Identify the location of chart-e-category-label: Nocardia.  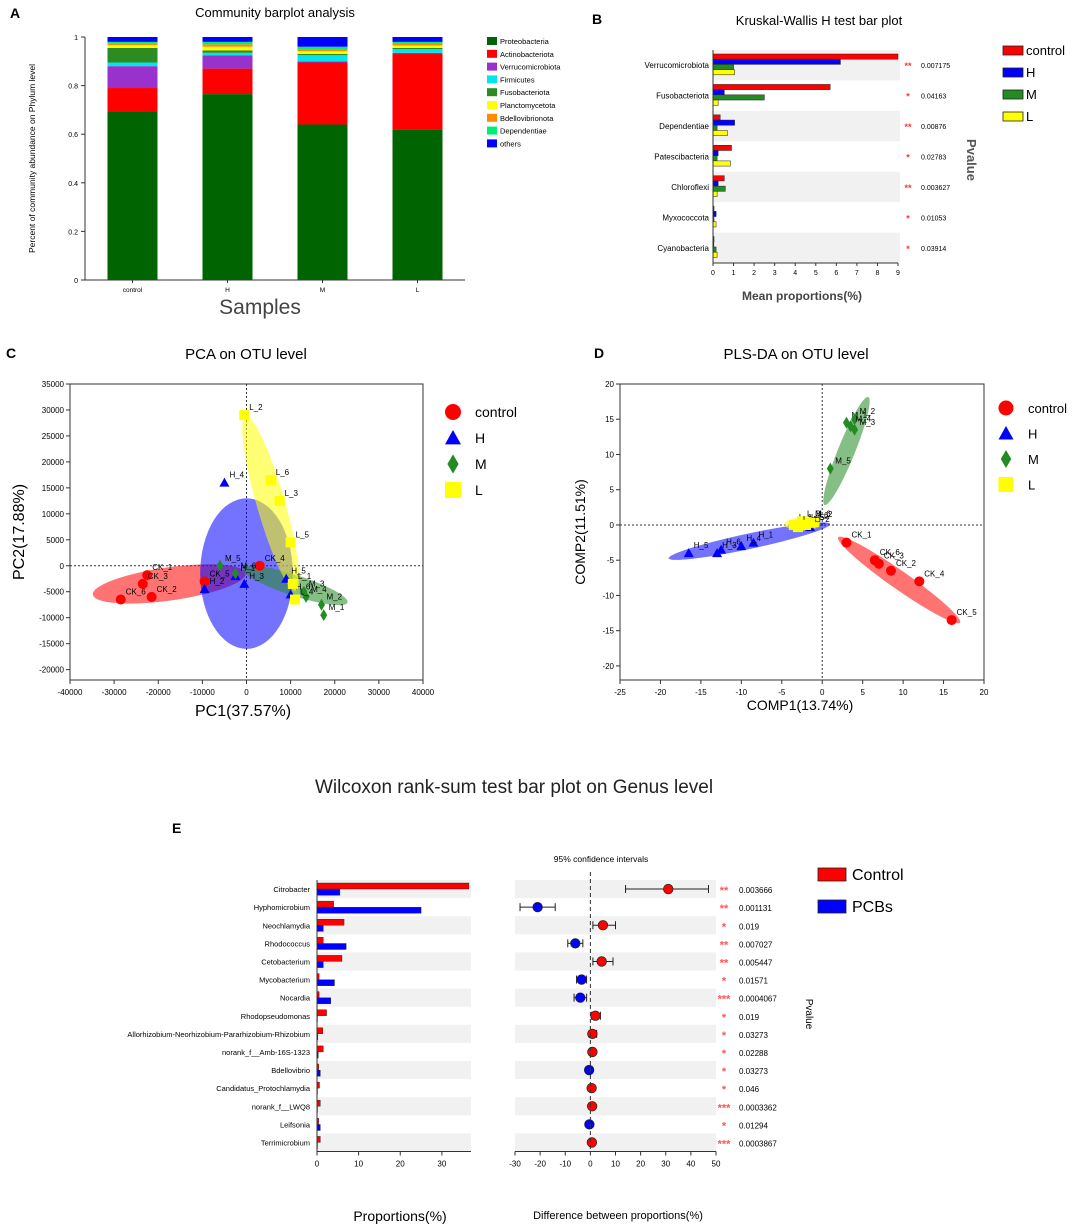
(295, 998).